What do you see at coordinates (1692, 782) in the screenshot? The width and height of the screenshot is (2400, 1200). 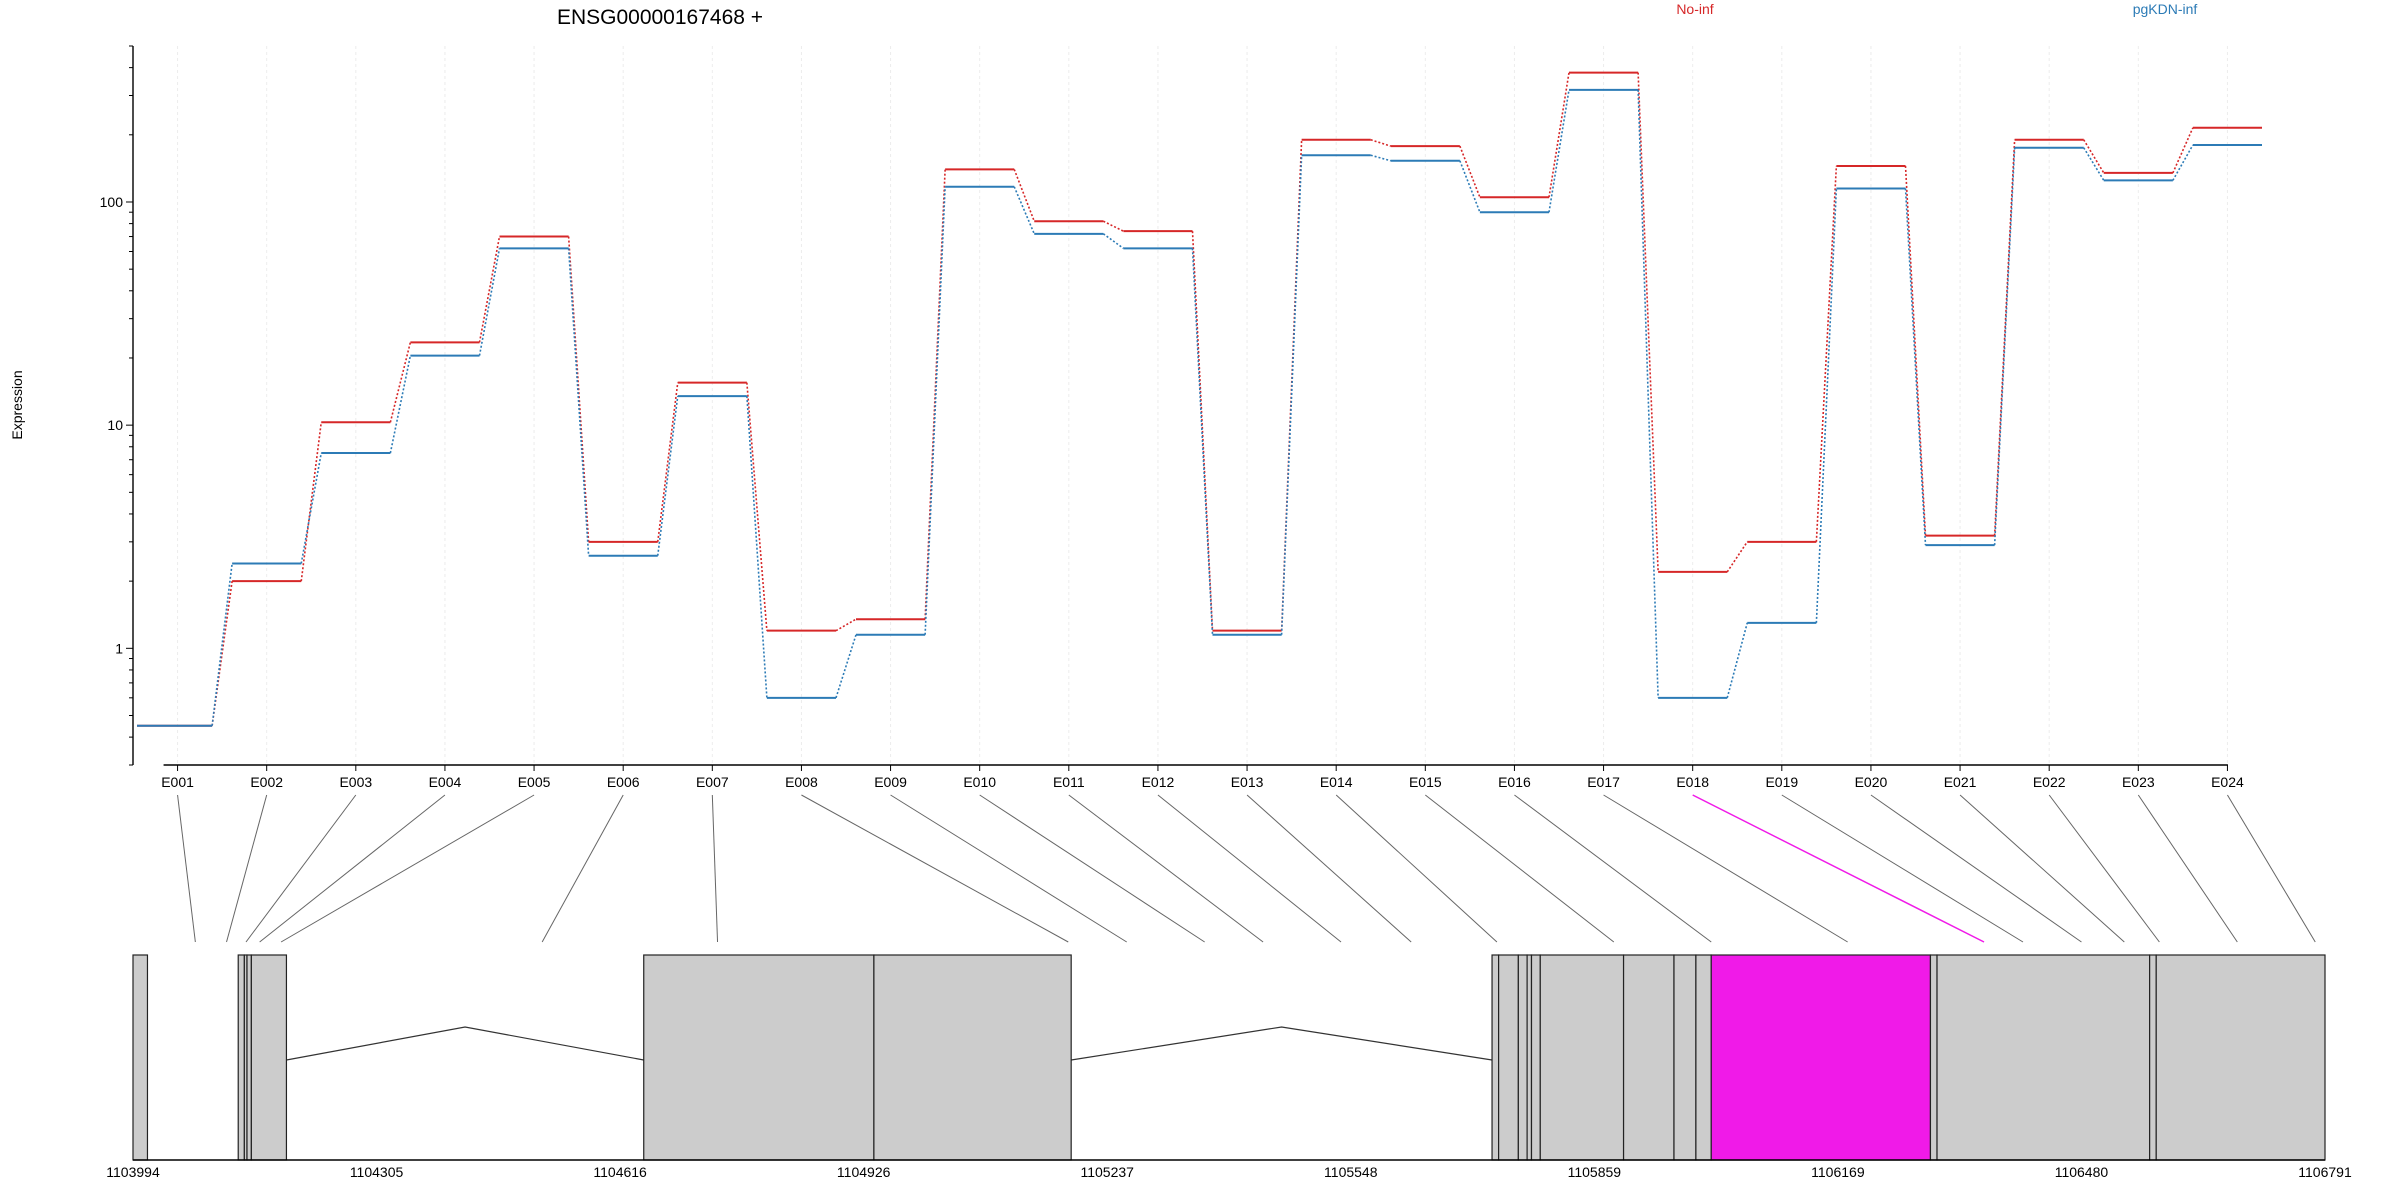 I see `x-tick-label: E018` at bounding box center [1692, 782].